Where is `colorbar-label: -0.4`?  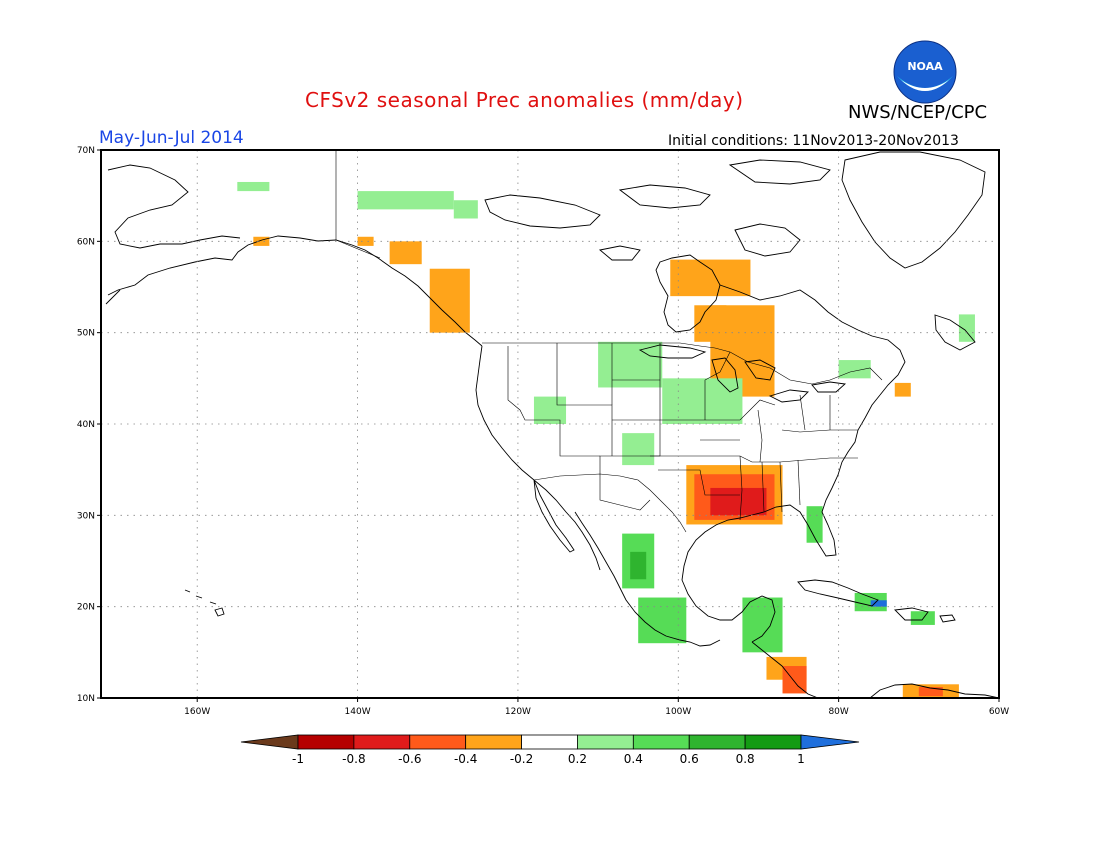 colorbar-label: -0.4 is located at coordinates (465, 759).